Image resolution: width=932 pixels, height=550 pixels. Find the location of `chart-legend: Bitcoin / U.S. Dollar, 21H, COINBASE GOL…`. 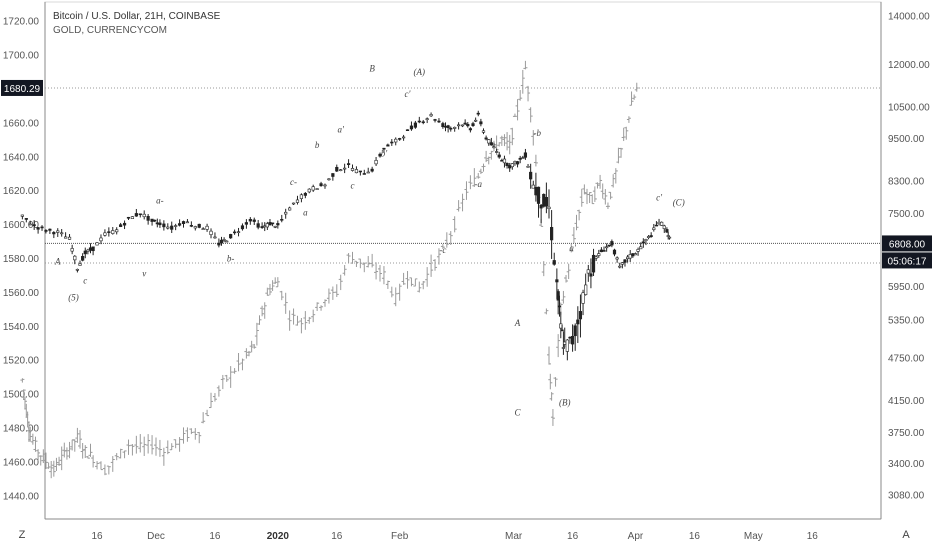

chart-legend: Bitcoin / U.S. Dollar, 21H, COINBASE GOL… is located at coordinates (136, 24).